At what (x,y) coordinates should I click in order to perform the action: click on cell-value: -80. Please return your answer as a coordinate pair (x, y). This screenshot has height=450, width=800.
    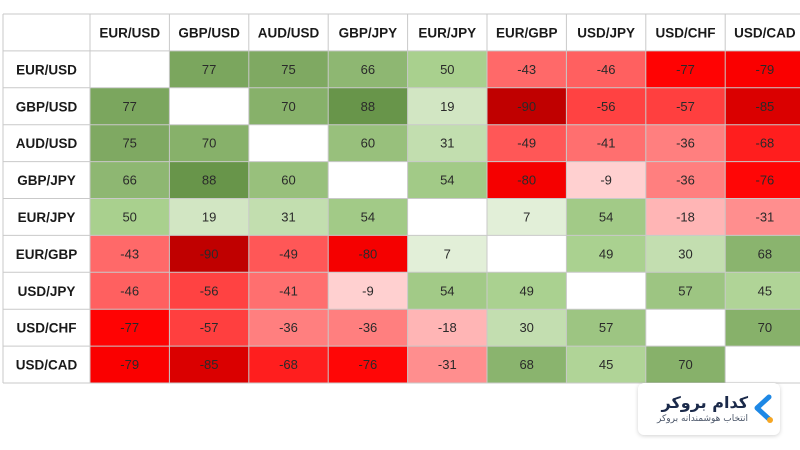
    Looking at the image, I should click on (368, 253).